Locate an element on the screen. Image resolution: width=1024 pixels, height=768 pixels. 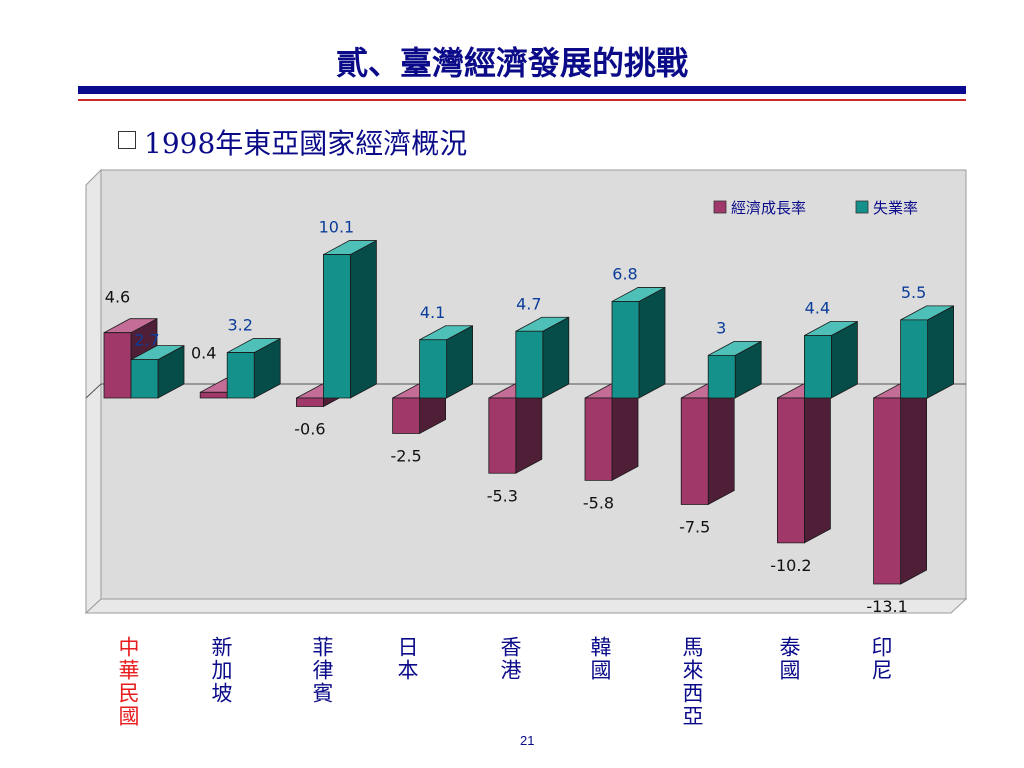
value-label-growth: -0.6 is located at coordinates (309, 429).